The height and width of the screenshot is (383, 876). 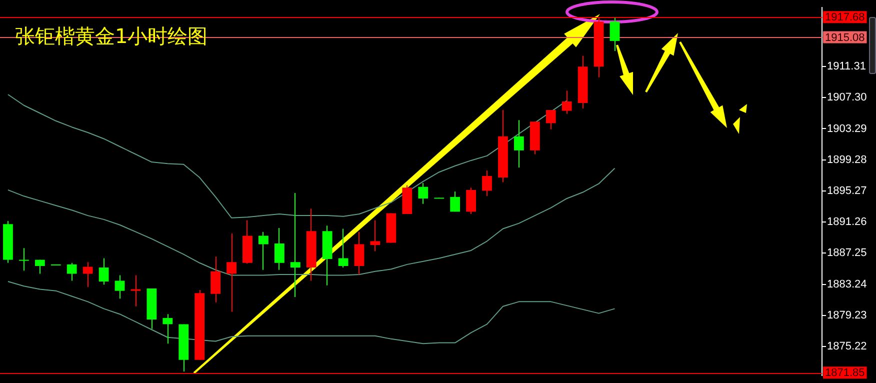 What do you see at coordinates (847, 128) in the screenshot?
I see `y-tick-label: 1903.29` at bounding box center [847, 128].